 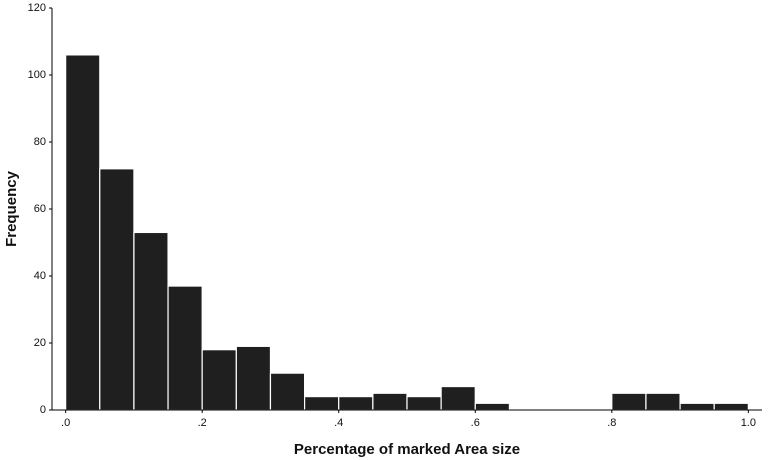 What do you see at coordinates (37, 75) in the screenshot?
I see `y-tick-label: 100` at bounding box center [37, 75].